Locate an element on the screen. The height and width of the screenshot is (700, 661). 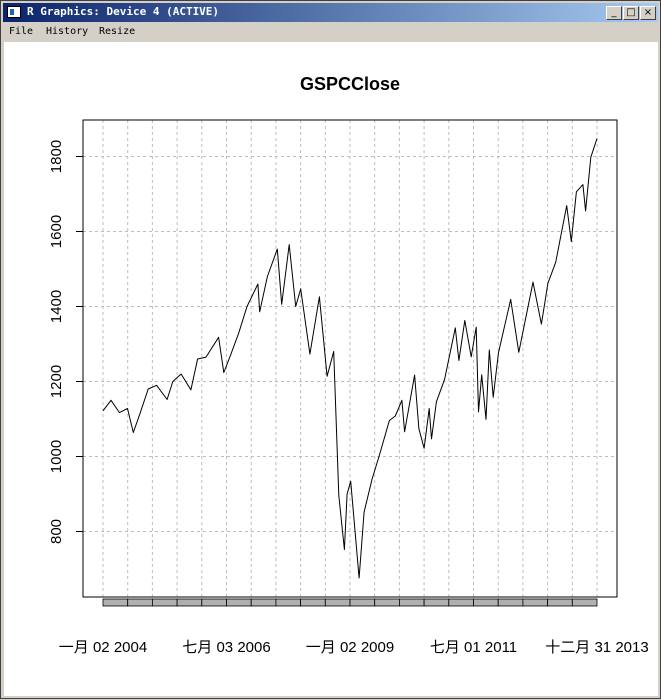
y-tick-label: 1800 is located at coordinates (56, 156).